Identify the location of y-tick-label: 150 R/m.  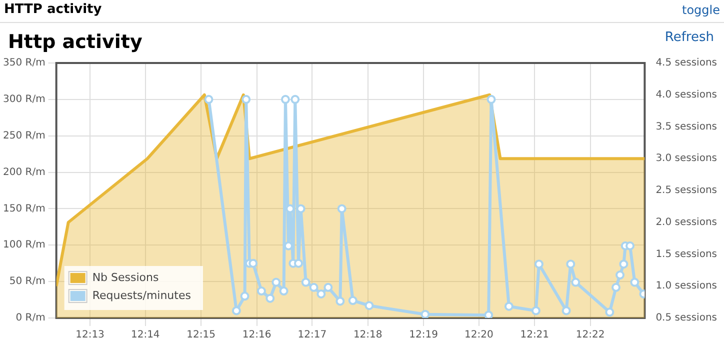
(24, 208).